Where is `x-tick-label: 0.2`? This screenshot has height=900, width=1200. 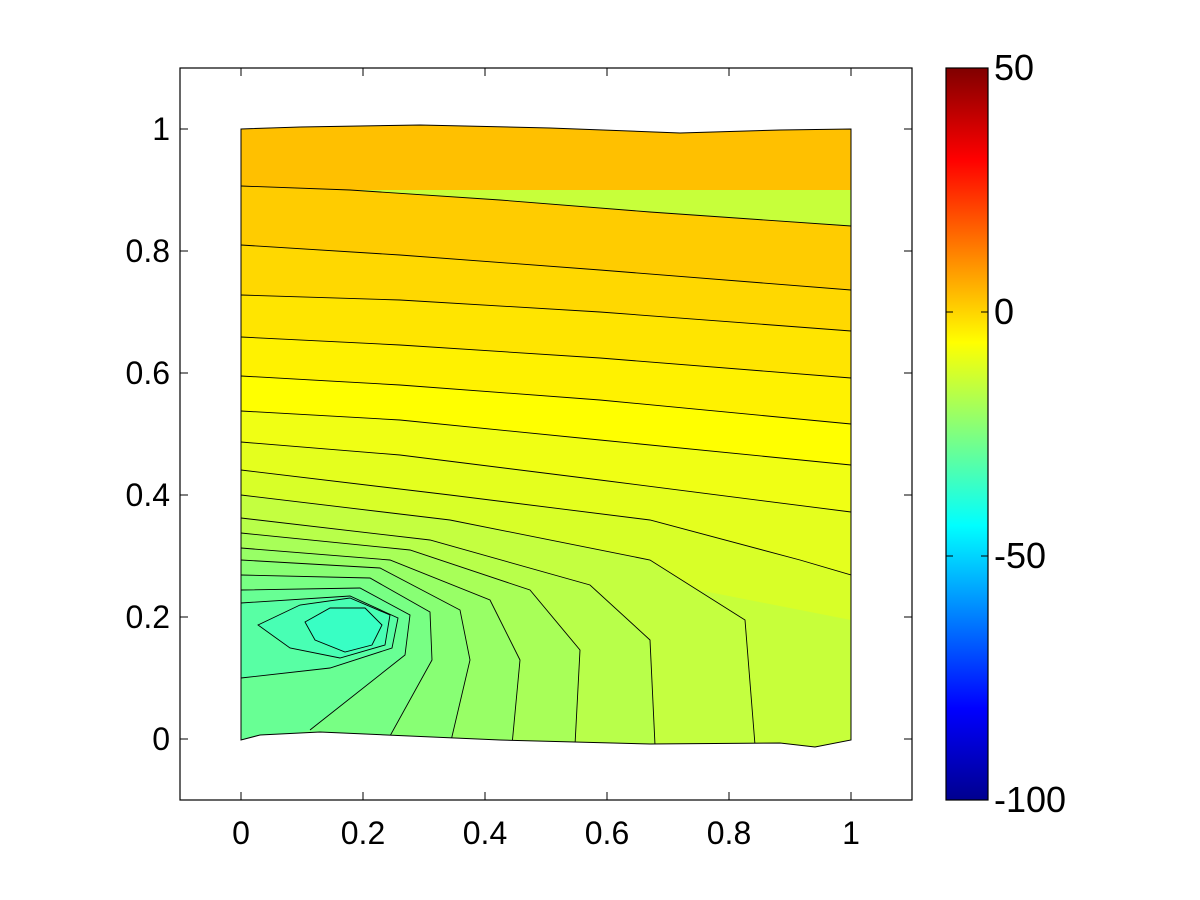 x-tick-label: 0.2 is located at coordinates (363, 833).